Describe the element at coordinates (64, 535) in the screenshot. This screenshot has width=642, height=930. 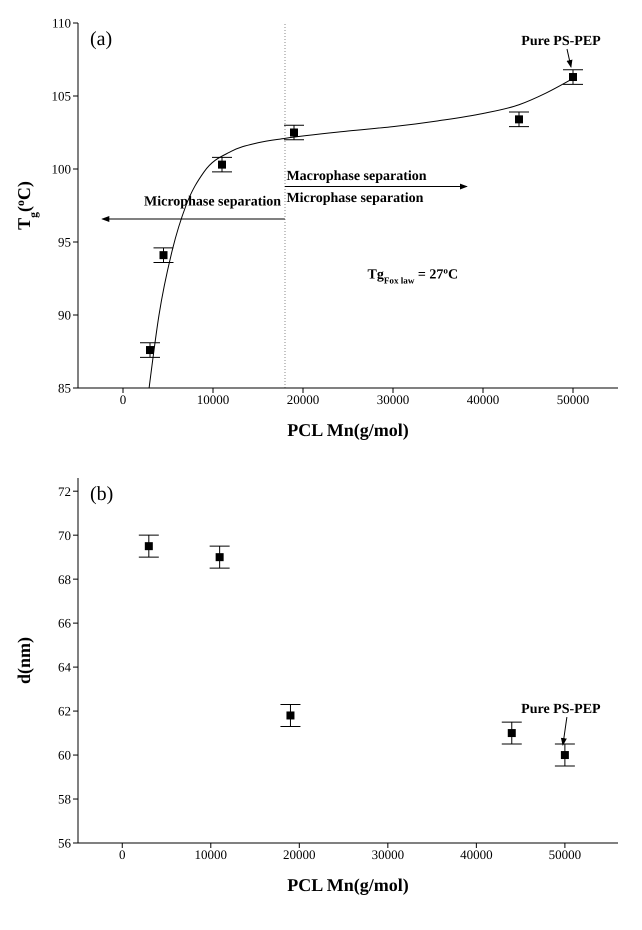
I see `y-tick-label: 70` at that location.